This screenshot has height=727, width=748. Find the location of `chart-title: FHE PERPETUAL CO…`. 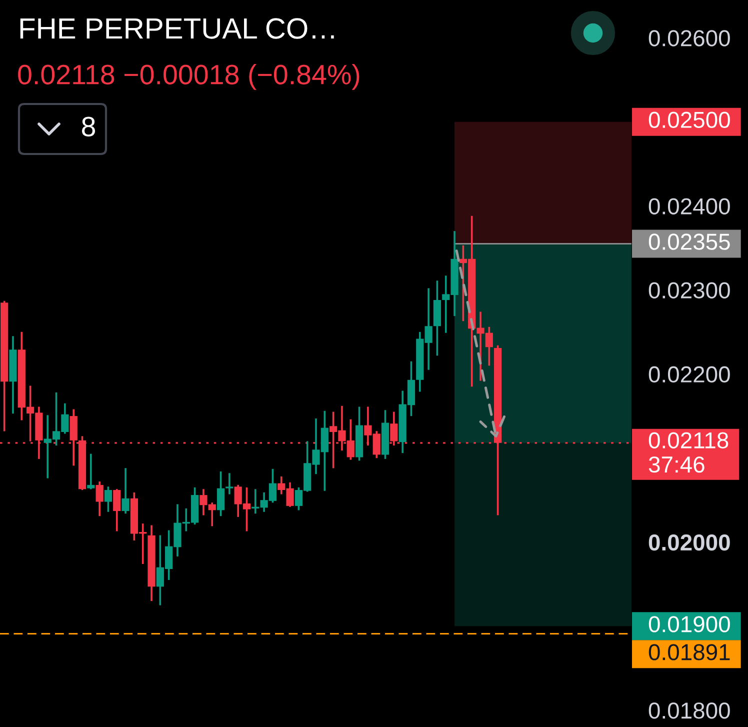

chart-title: FHE PERPETUAL CO… is located at coordinates (177, 28).